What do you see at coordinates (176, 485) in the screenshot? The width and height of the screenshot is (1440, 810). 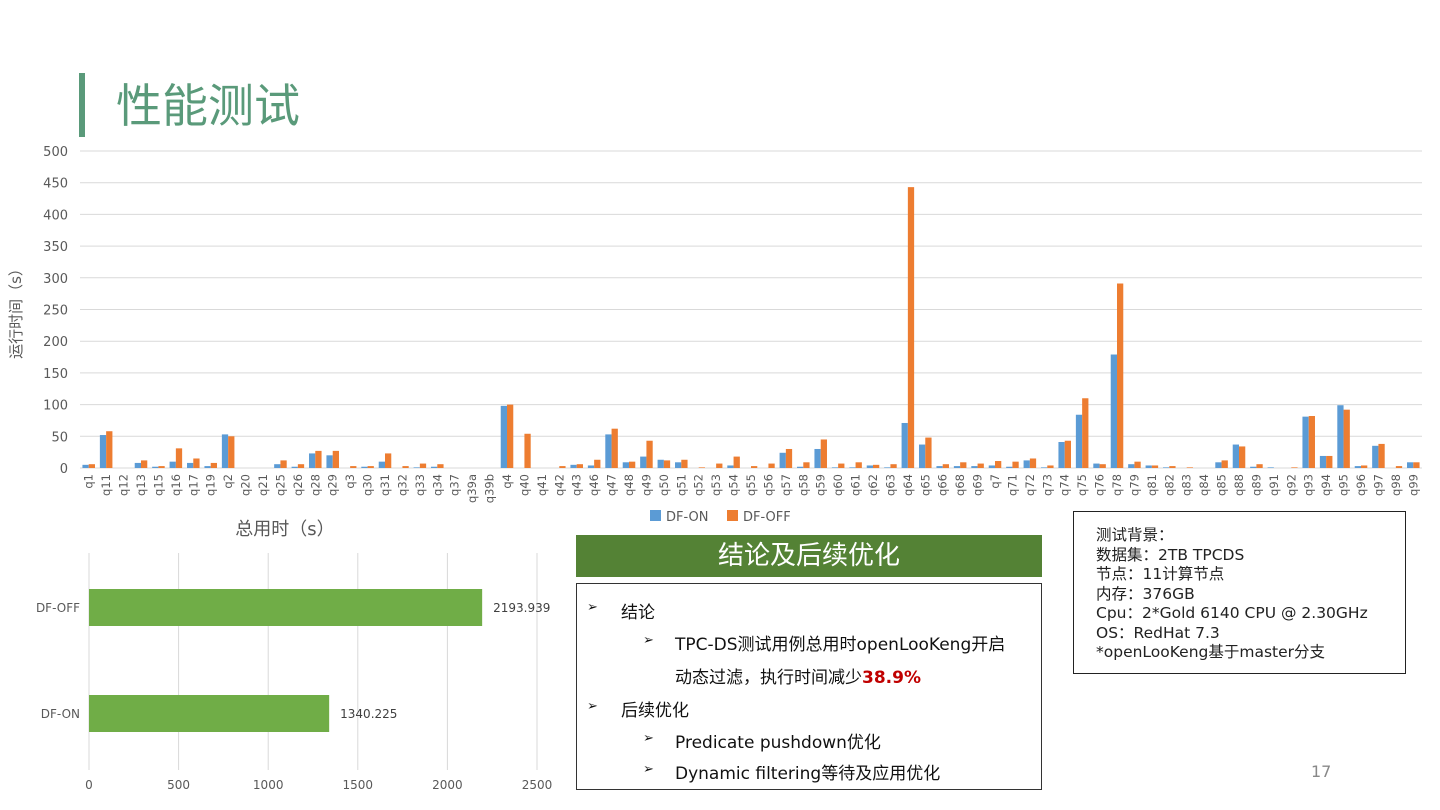 I see `x-tick-label: q16` at bounding box center [176, 485].